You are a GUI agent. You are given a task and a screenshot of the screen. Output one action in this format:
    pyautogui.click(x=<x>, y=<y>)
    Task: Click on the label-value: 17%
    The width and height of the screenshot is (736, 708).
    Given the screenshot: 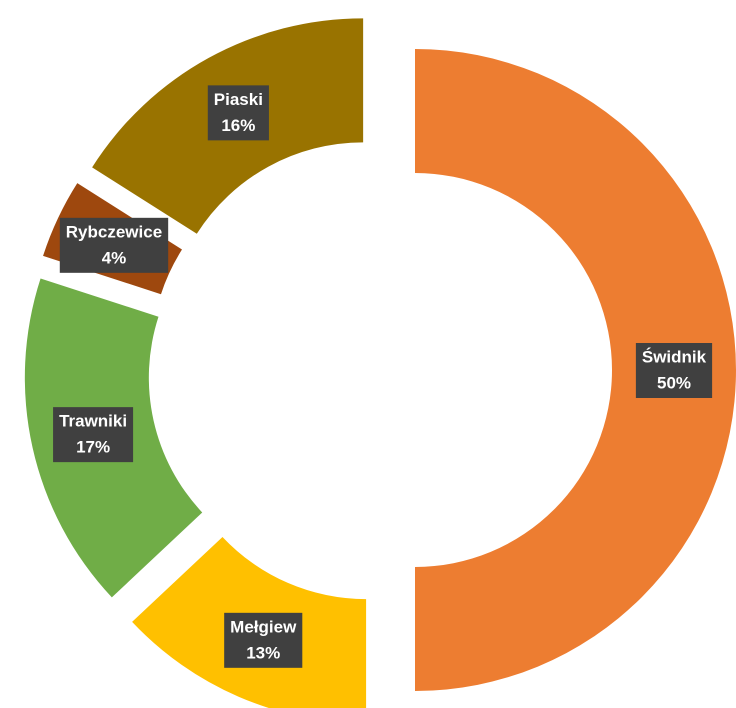 What is the action you would take?
    pyautogui.click(x=93, y=447)
    